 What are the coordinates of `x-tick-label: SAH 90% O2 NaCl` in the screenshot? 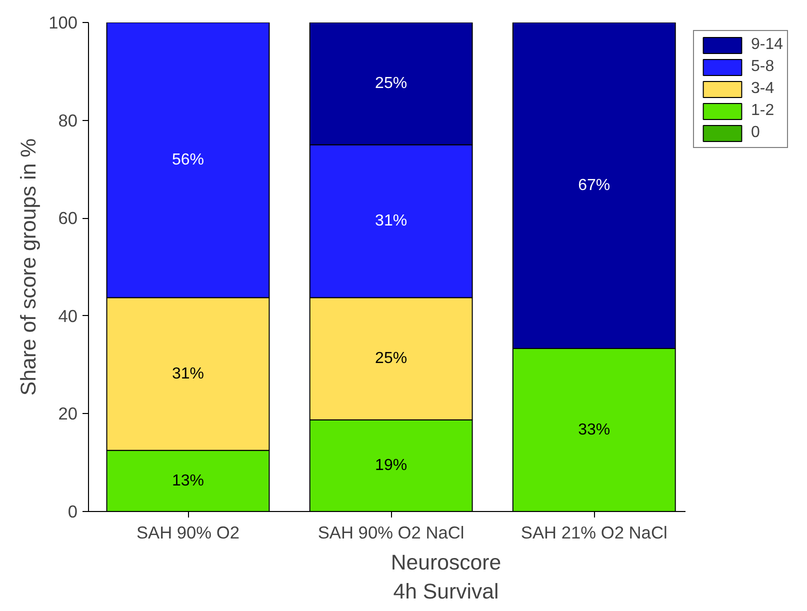 It's located at (391, 532).